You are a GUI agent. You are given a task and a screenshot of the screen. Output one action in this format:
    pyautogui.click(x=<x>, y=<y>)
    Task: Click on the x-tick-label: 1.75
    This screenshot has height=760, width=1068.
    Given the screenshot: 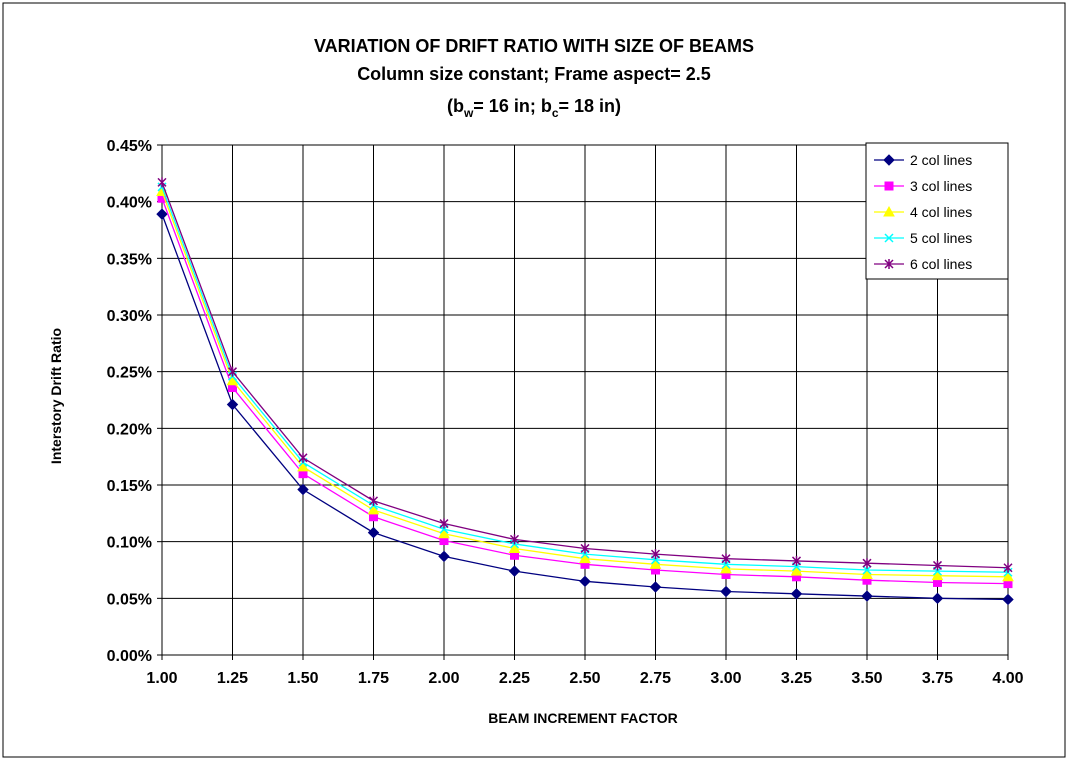 What is the action you would take?
    pyautogui.click(x=373, y=678)
    